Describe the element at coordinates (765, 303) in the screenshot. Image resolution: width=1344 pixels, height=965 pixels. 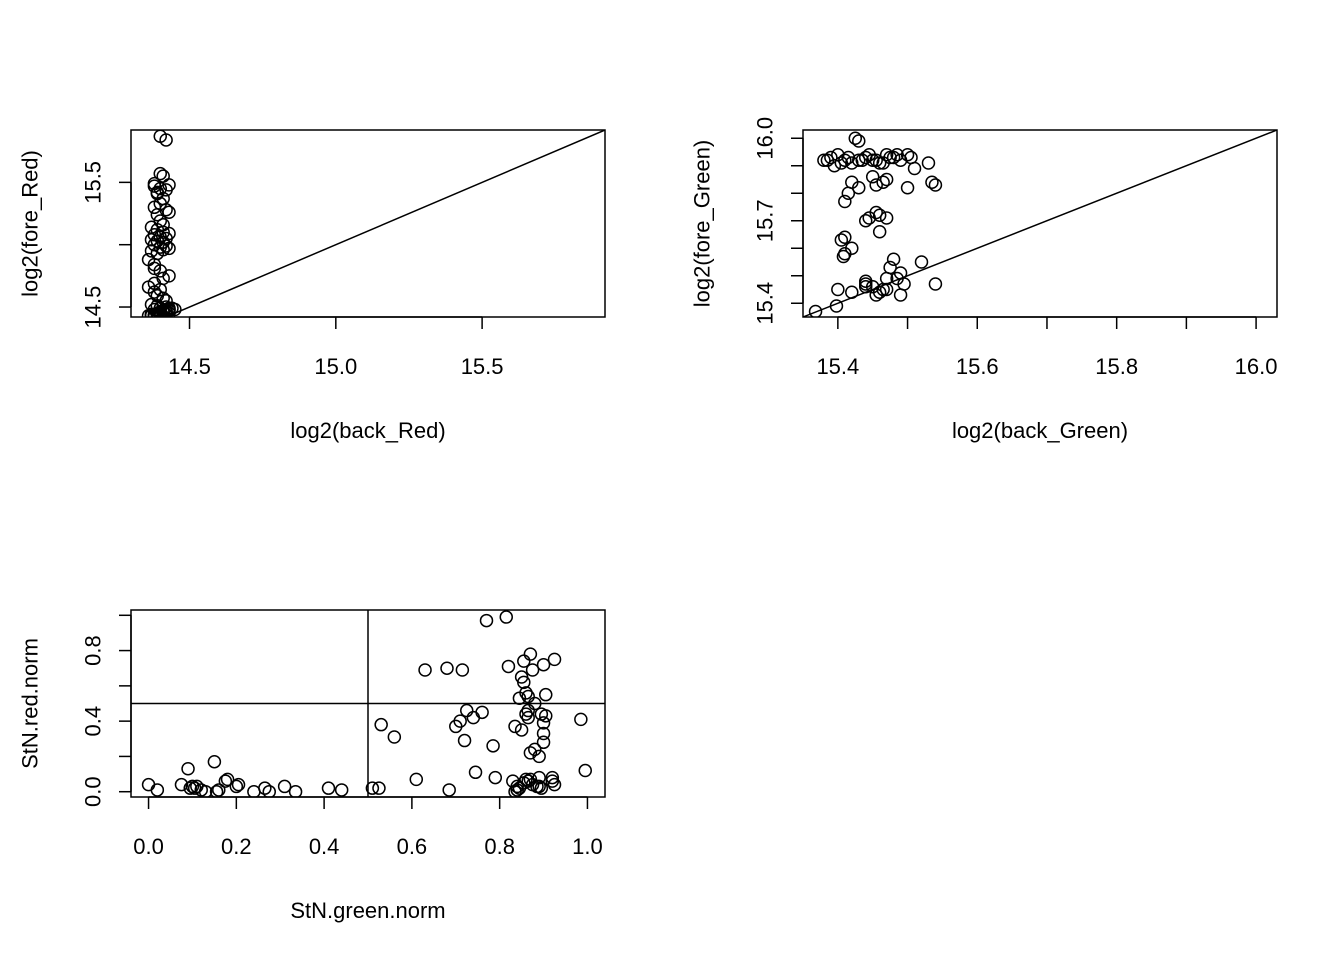
I see `y-tick-label: 15.4` at that location.